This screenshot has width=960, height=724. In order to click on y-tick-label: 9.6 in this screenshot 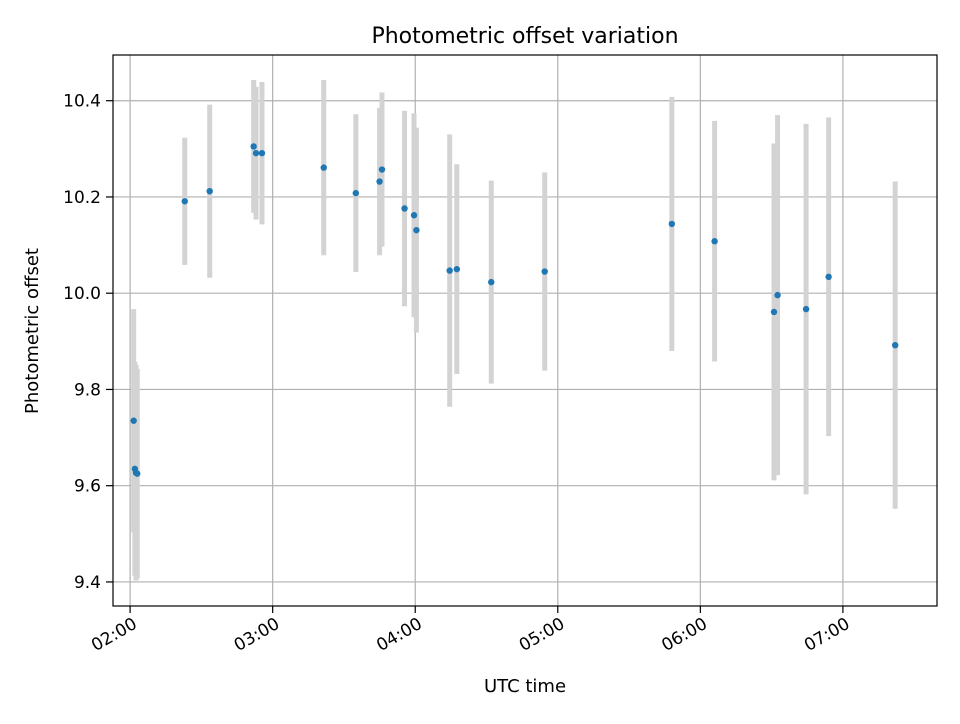, I will do `click(87, 487)`.